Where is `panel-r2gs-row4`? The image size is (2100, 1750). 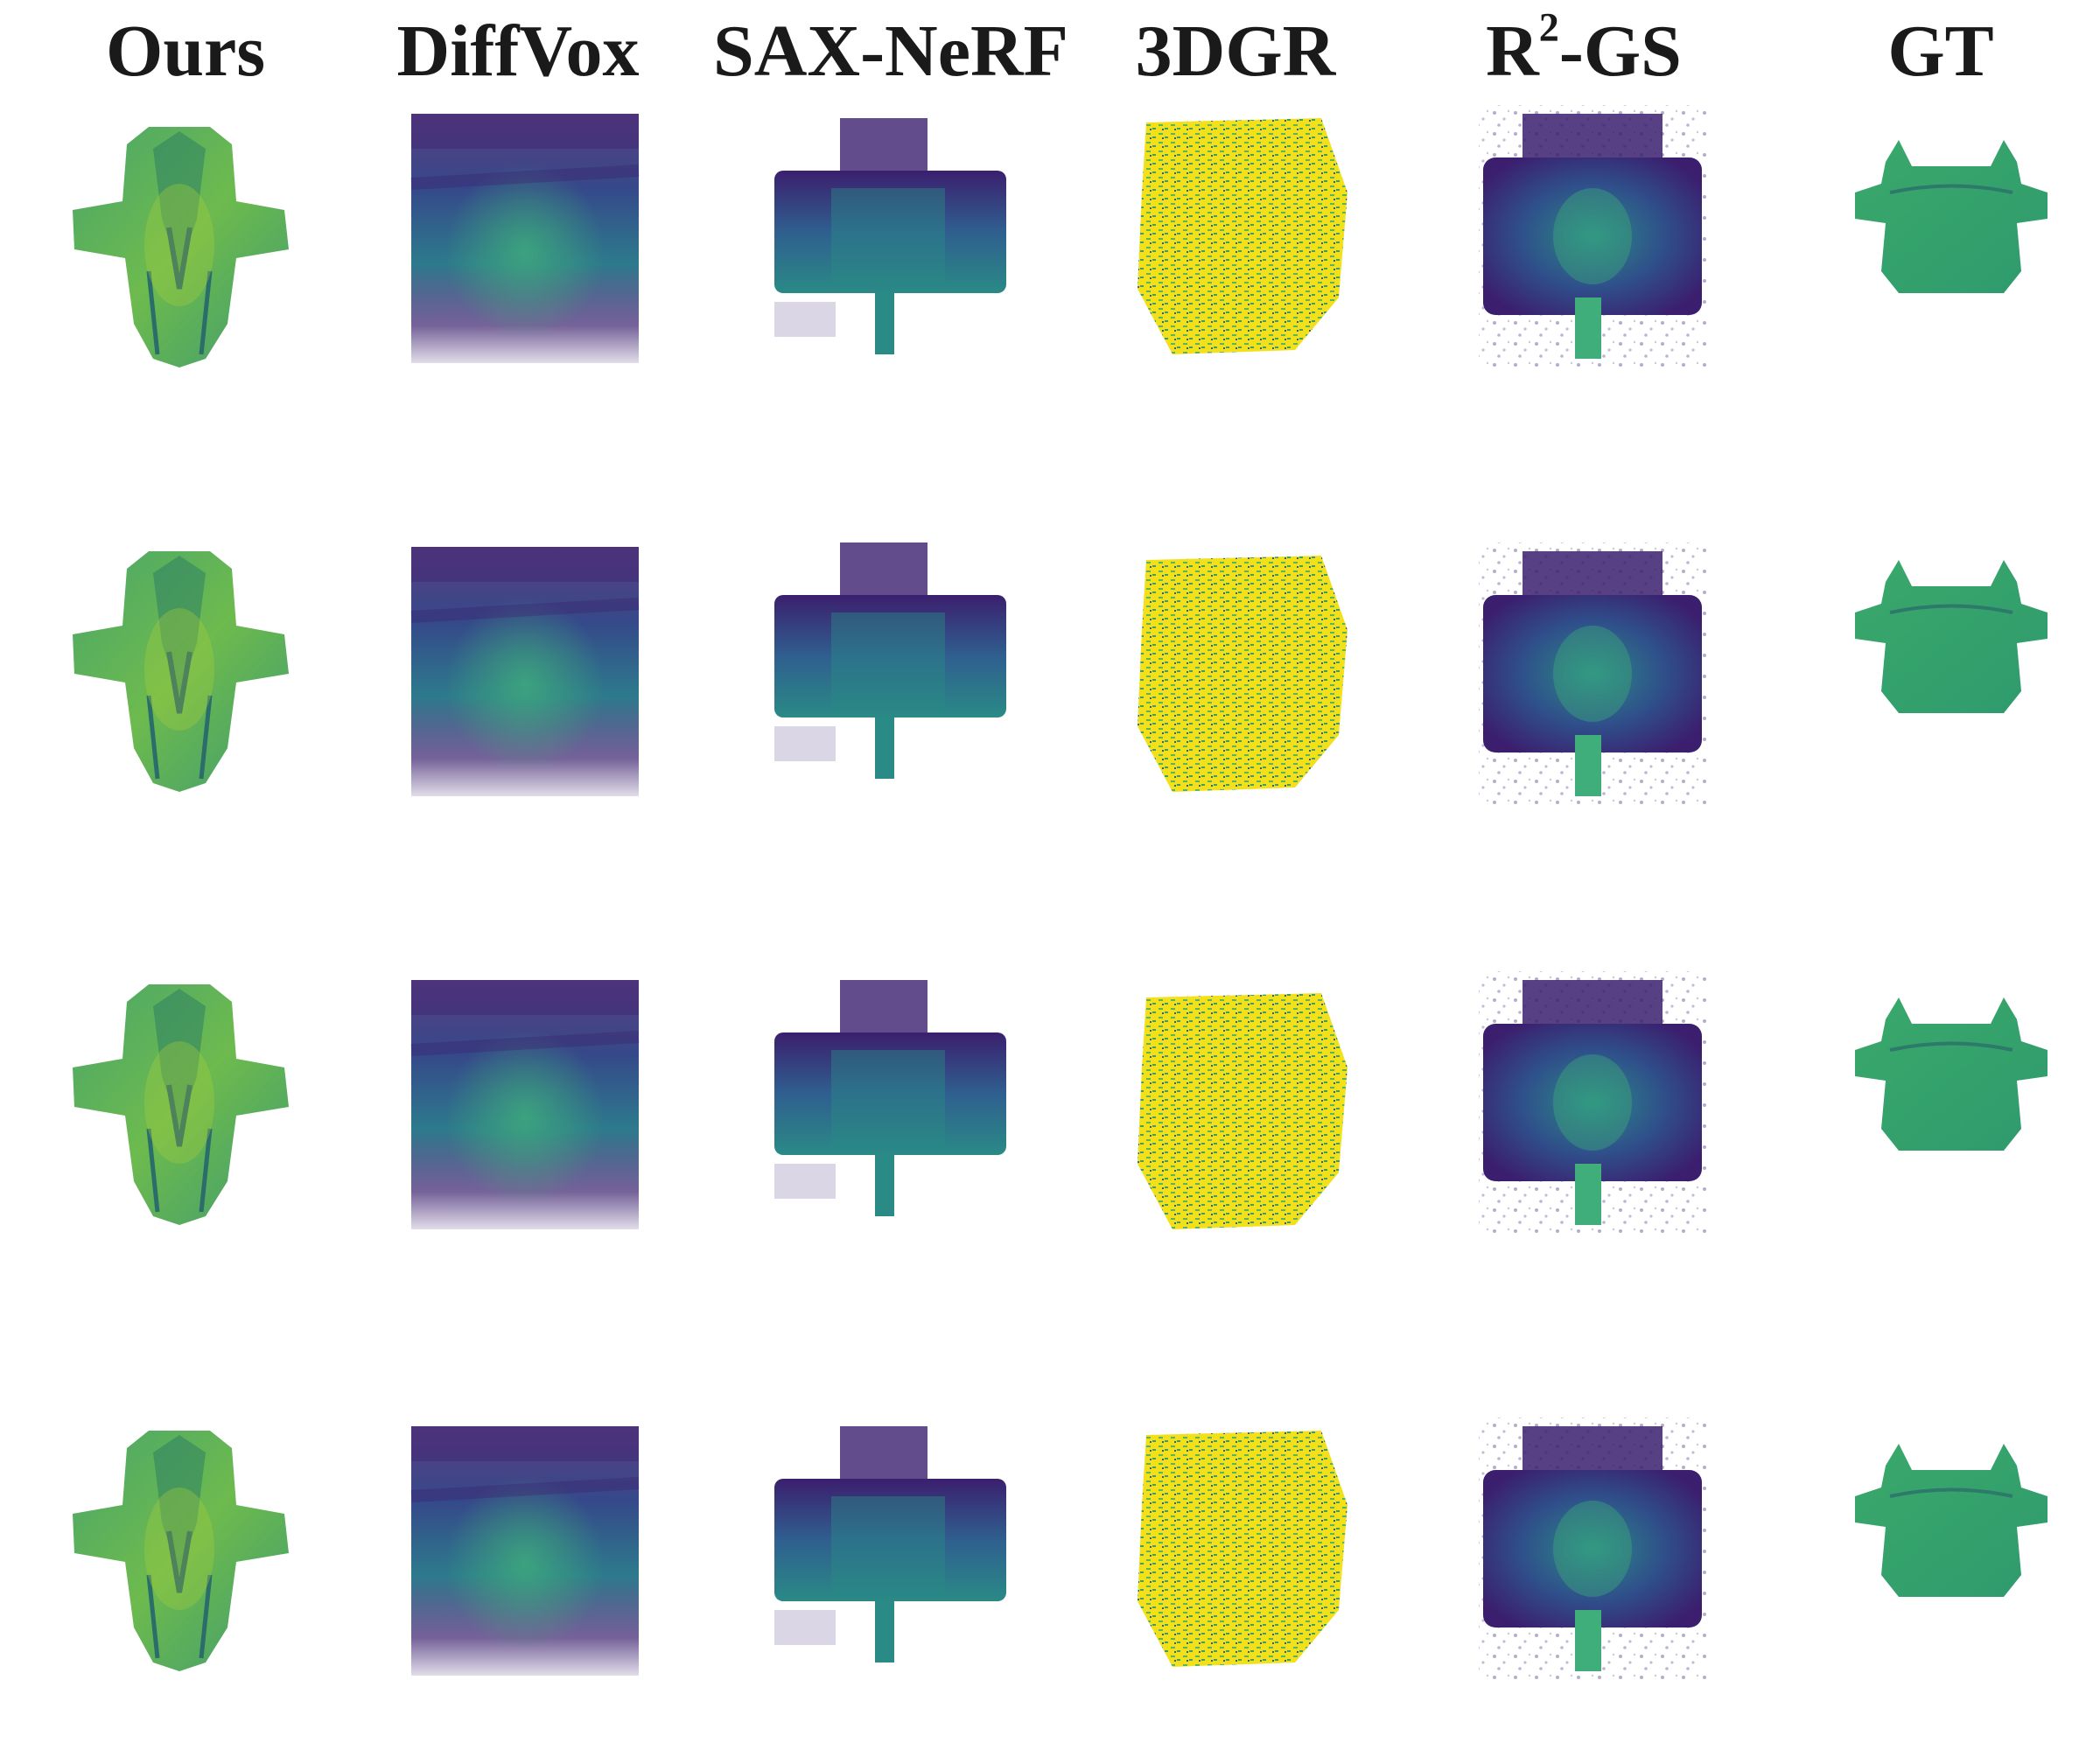 panel-r2gs-row4 is located at coordinates (1592, 1549).